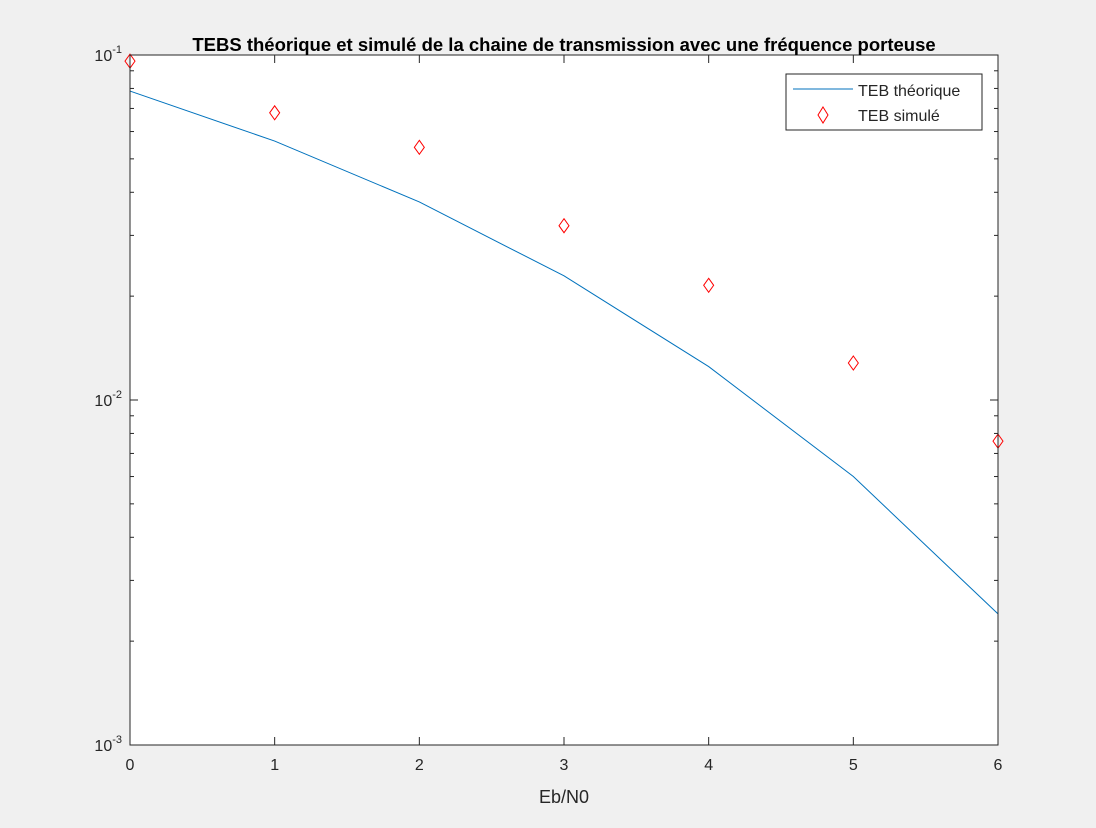 This screenshot has width=1096, height=828. What do you see at coordinates (419, 765) in the screenshot?
I see `x-tick-label: 2` at bounding box center [419, 765].